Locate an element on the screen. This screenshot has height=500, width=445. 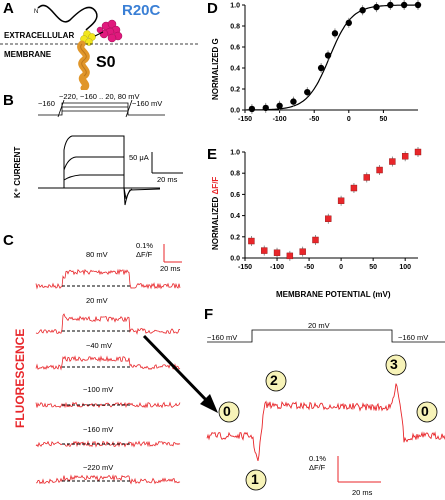
f-scale-df-unit: ΔF/F is located at coordinates (317, 467).